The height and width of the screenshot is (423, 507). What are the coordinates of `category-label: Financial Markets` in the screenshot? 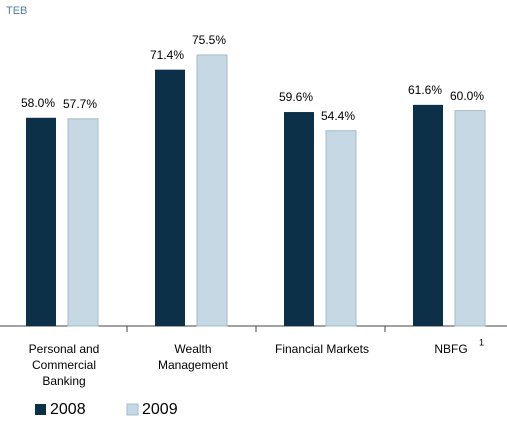 It's located at (322, 349).